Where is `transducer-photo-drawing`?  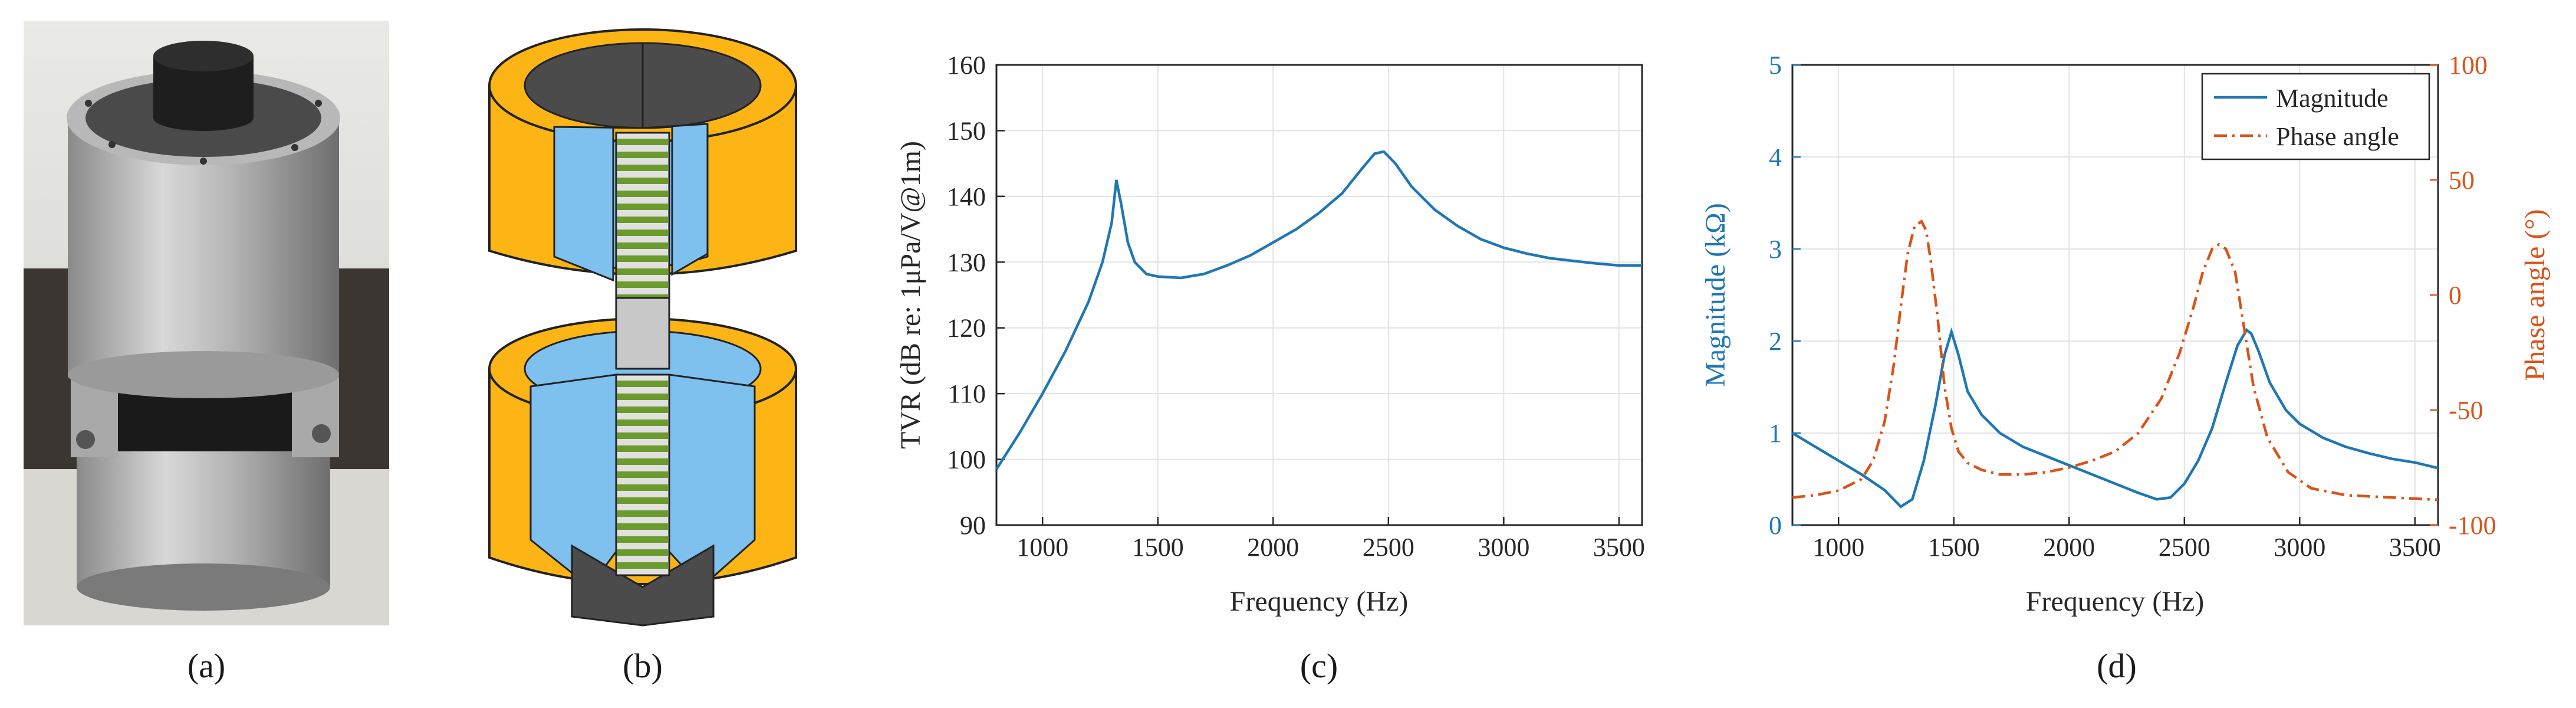 transducer-photo-drawing is located at coordinates (206, 323).